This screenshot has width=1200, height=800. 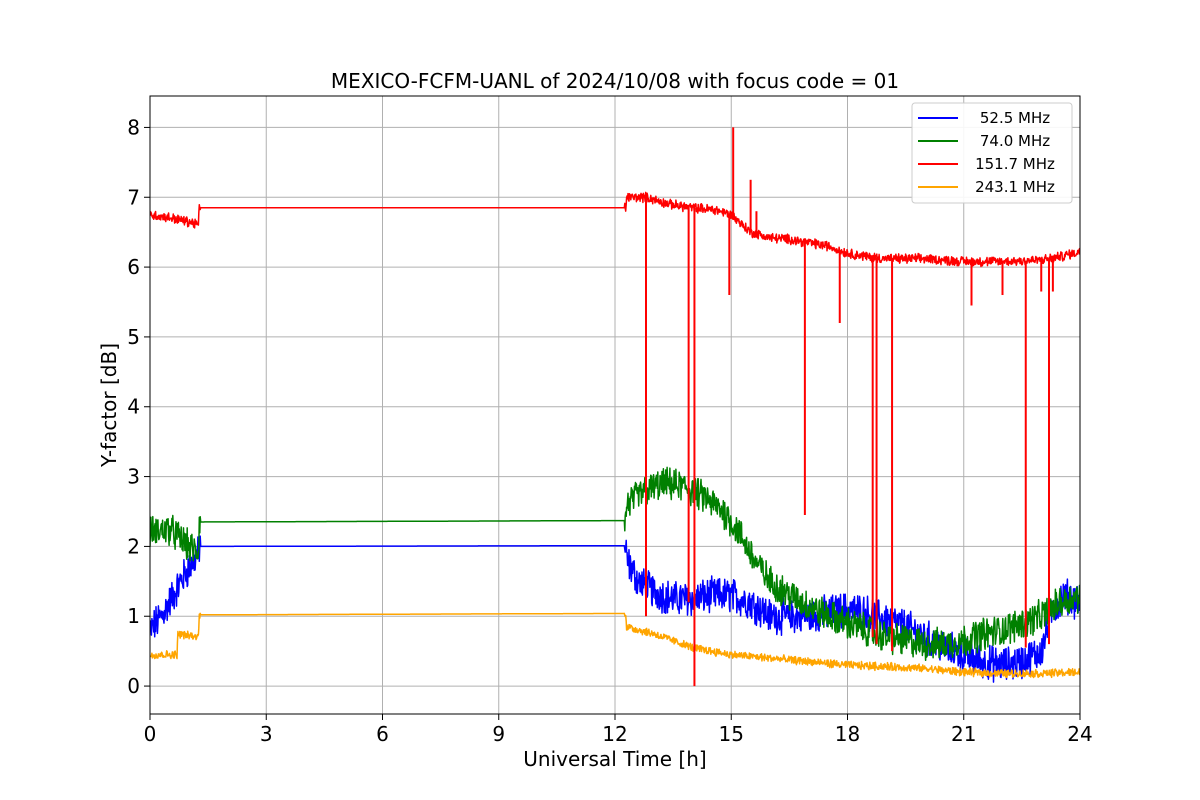 I want to click on x-tick-label: 24, so click(x=1079, y=734).